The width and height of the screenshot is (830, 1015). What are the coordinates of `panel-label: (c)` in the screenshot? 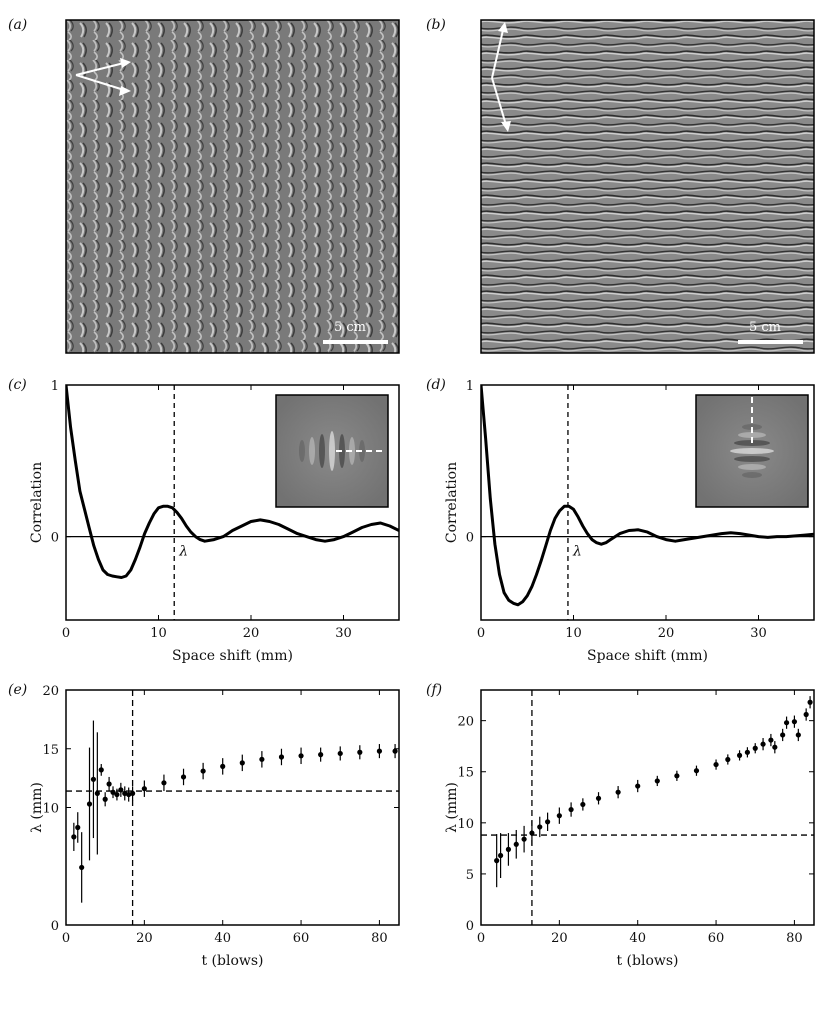 It's located at (17, 385).